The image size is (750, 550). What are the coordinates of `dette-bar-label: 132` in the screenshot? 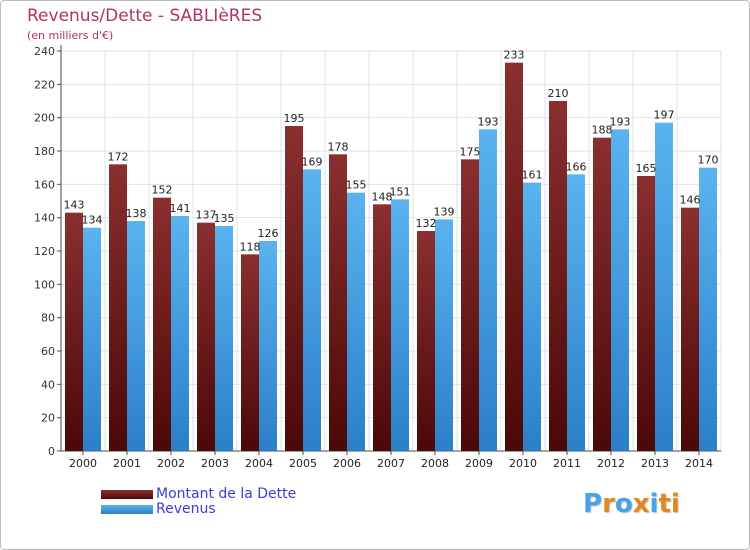 It's located at (426, 223).